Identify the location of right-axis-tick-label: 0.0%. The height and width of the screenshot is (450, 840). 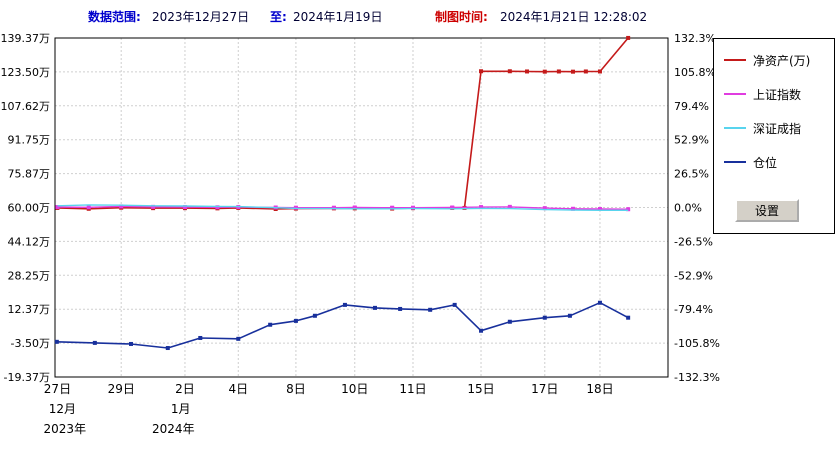
(688, 208).